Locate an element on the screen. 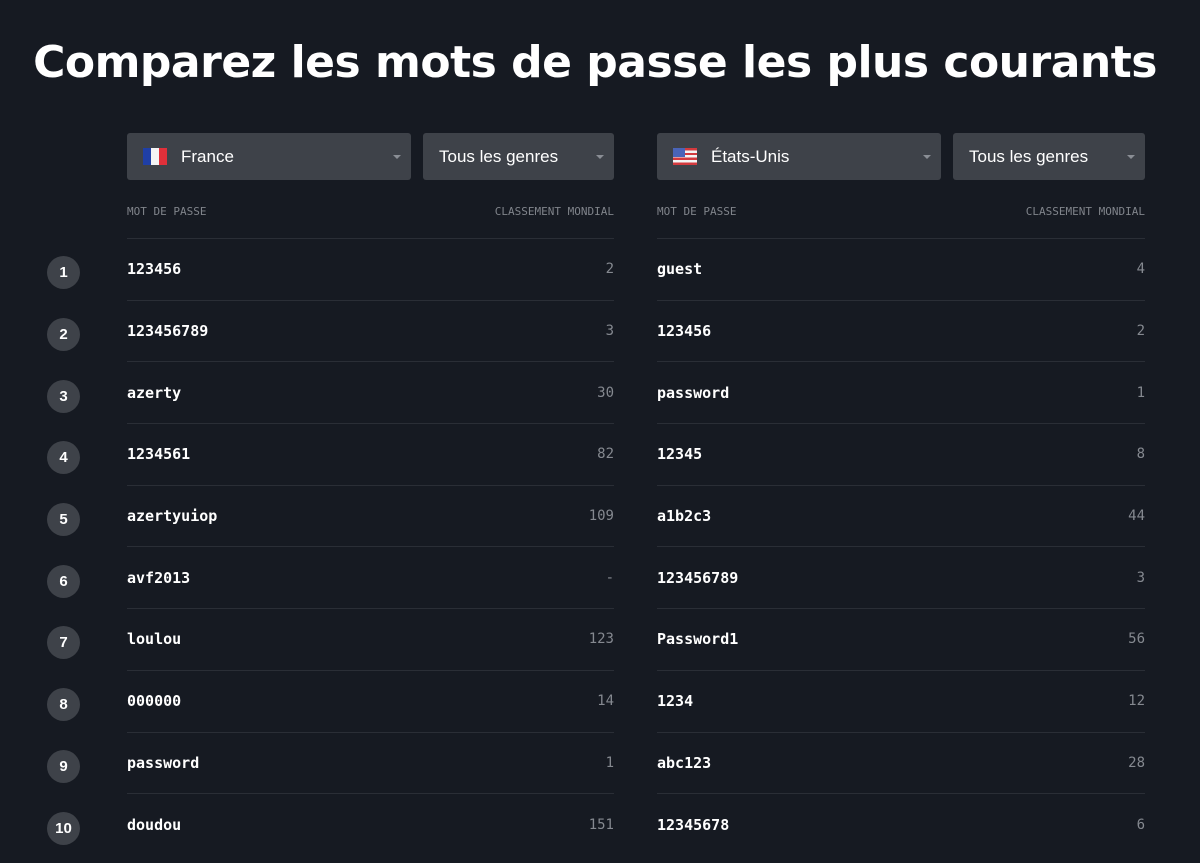  table-row: azerty 30 is located at coordinates (370, 393).